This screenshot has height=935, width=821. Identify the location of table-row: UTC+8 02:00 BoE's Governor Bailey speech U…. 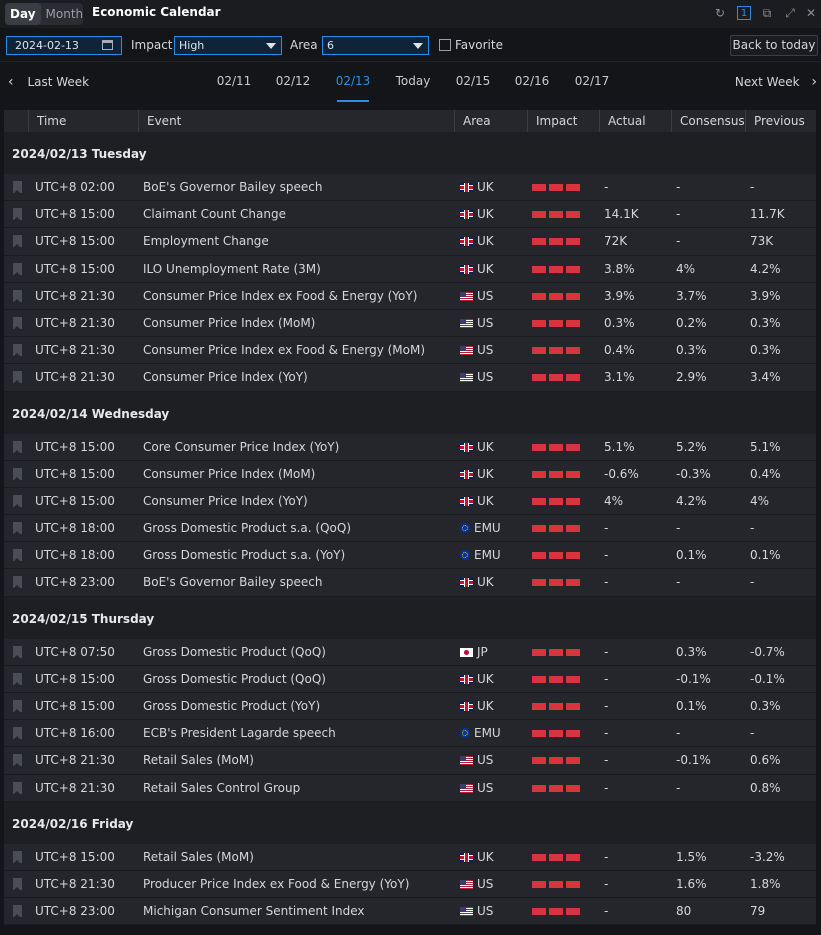
(410, 188).